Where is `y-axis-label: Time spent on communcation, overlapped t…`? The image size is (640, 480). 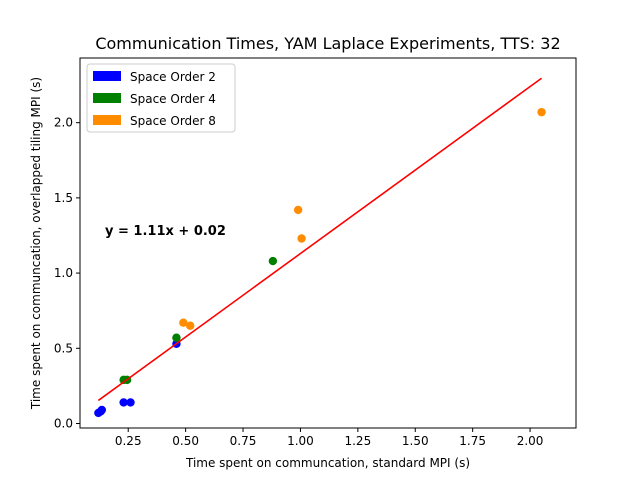 y-axis-label: Time spent on communcation, overlapped t… is located at coordinates (36, 243).